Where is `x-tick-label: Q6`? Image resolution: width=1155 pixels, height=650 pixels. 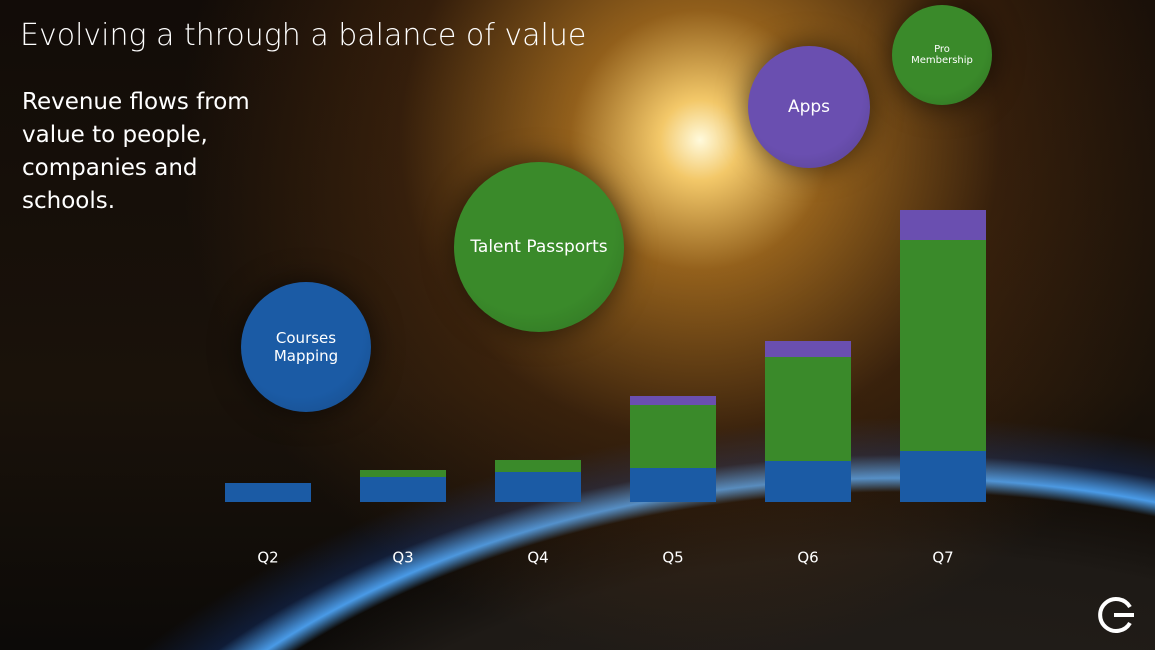 x-tick-label: Q6 is located at coordinates (807, 558).